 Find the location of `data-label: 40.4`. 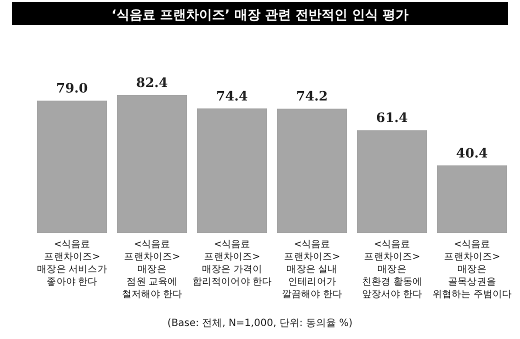

data-label: 40.4 is located at coordinates (472, 154).